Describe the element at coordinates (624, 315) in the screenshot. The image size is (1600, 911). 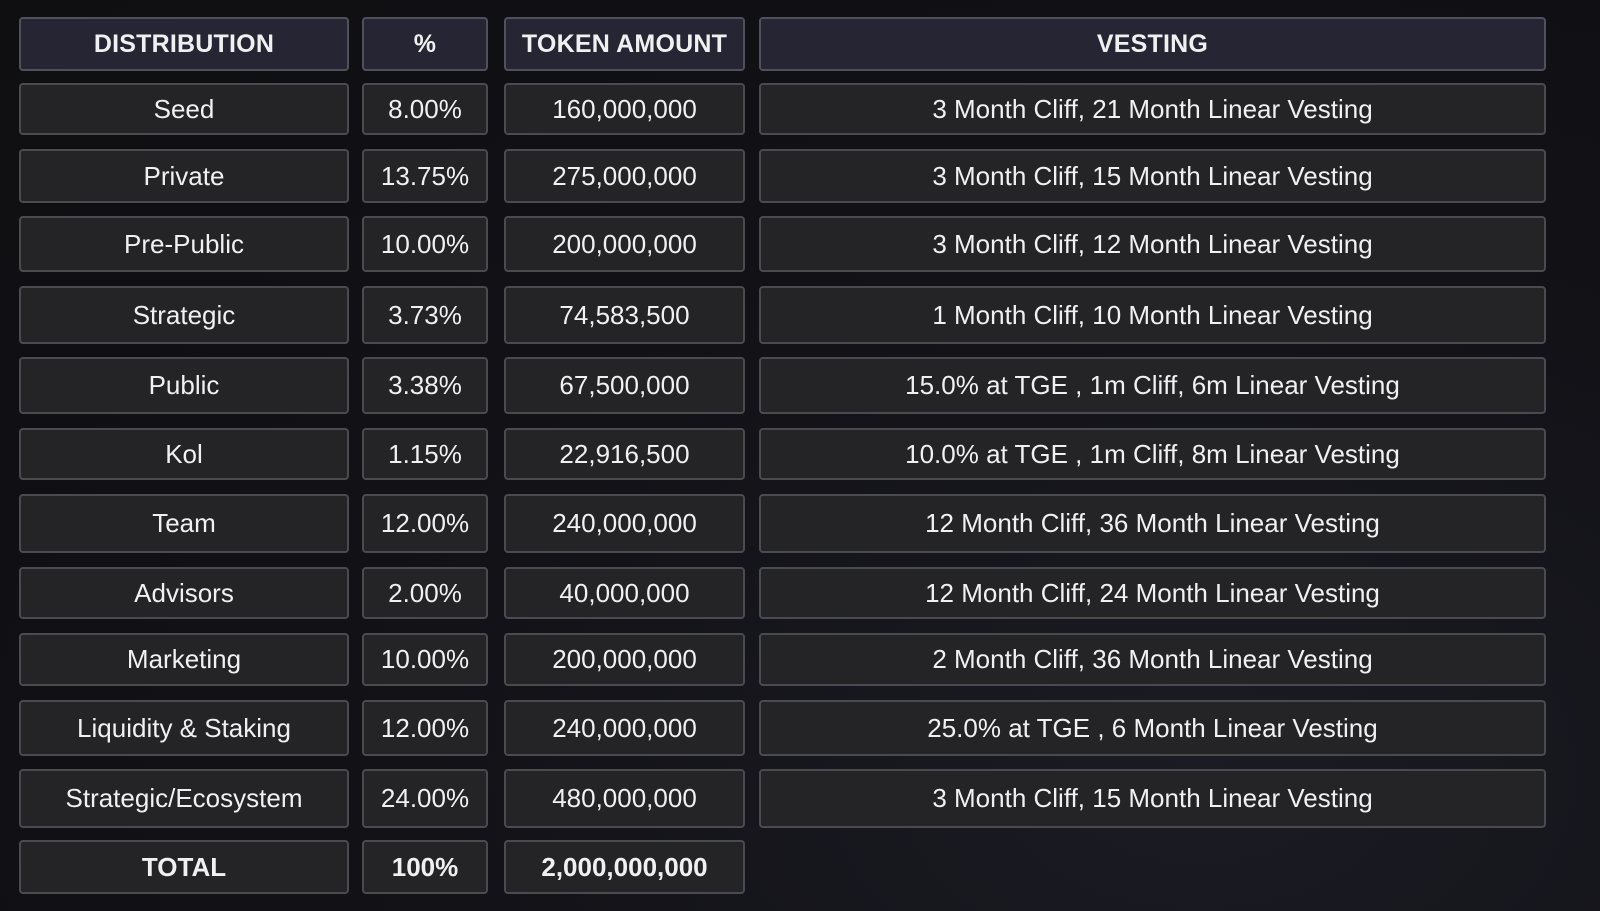
I see `row-token-amount: 74,583,500` at that location.